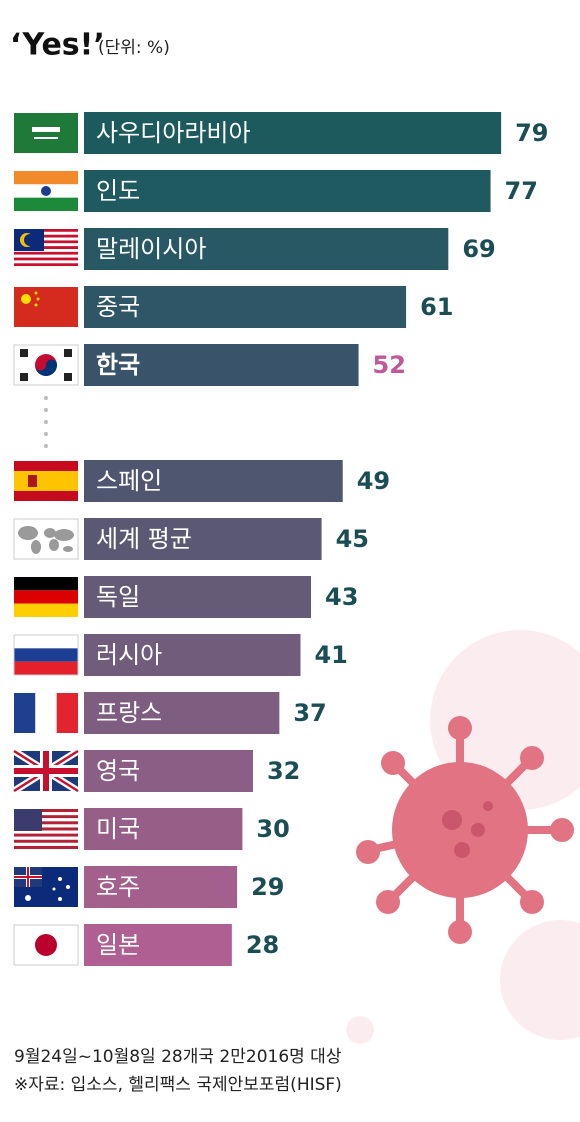 This screenshot has height=1122, width=580. Describe the element at coordinates (352, 539) in the screenshot. I see `value-label: 45` at that location.